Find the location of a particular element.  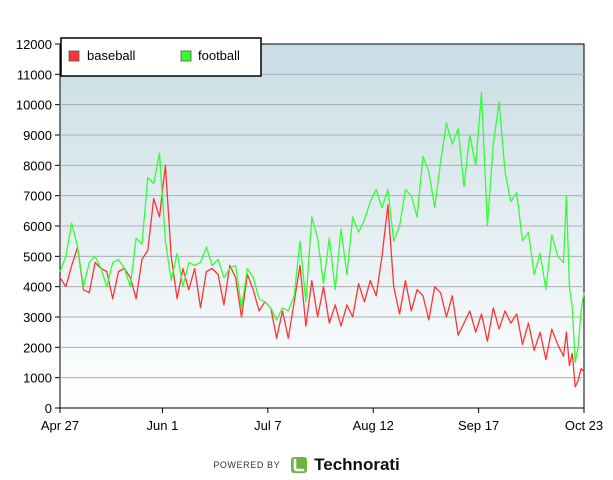

x-axis: Apr 27 Jun 1 Jul 7 Aug 12 Sep 17 Oct 23 is located at coordinates (322, 420).